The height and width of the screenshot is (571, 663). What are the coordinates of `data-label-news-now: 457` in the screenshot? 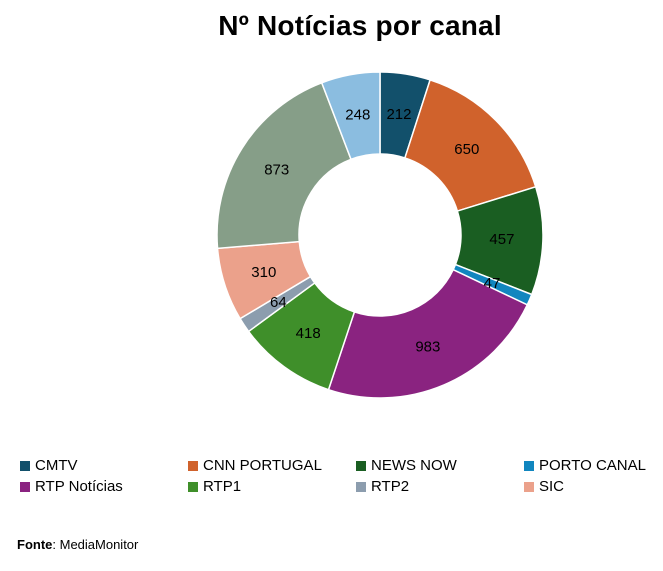 It's located at (501, 239).